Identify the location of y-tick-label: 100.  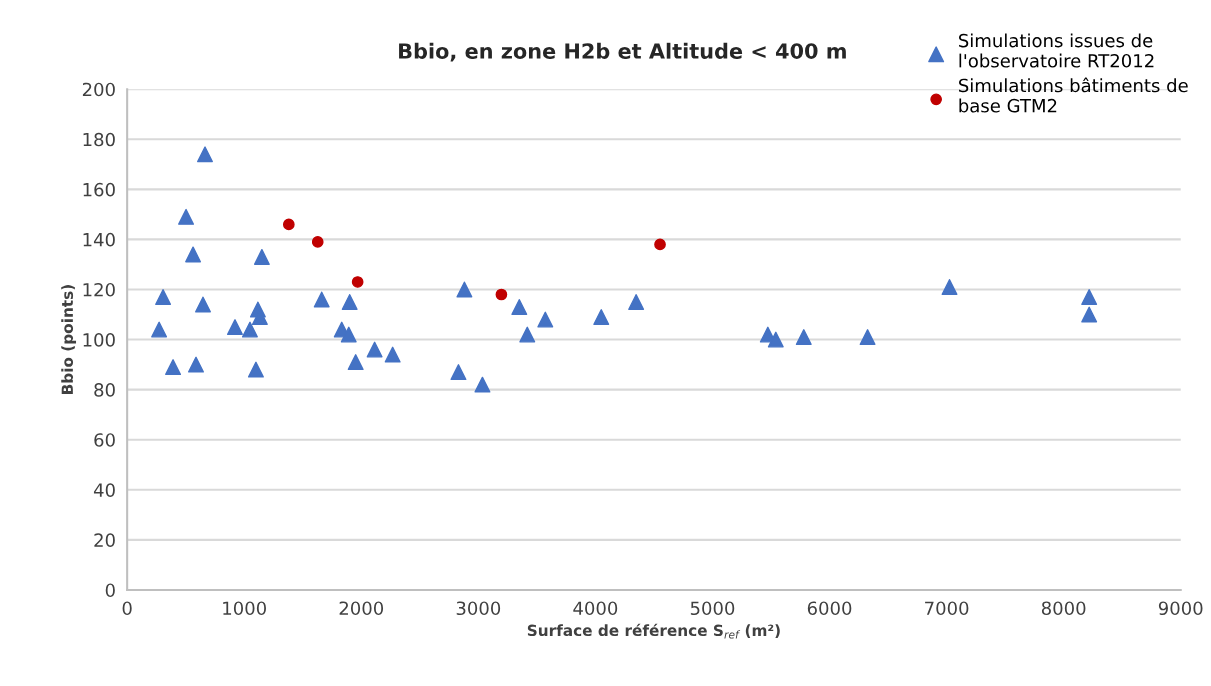
(99, 340).